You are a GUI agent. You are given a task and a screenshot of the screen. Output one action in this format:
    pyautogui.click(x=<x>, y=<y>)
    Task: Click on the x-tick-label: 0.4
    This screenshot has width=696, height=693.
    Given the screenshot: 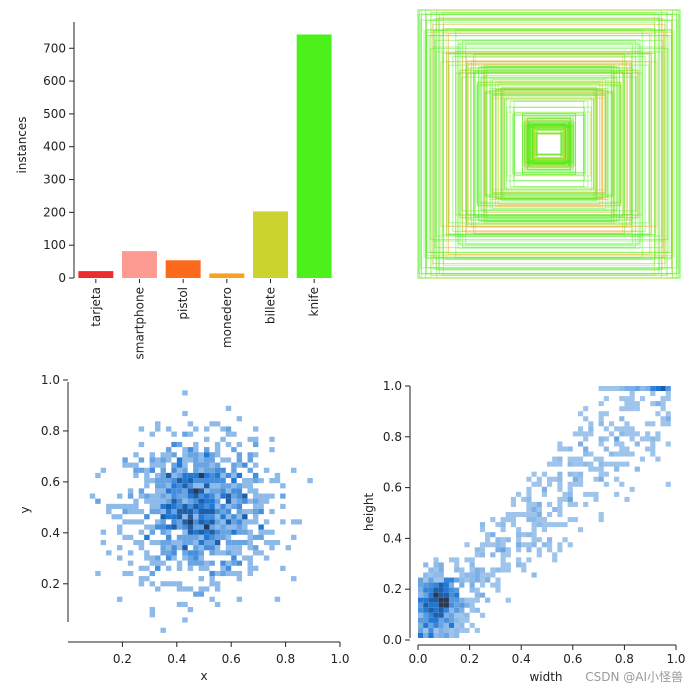 What is the action you would take?
    pyautogui.click(x=176, y=659)
    